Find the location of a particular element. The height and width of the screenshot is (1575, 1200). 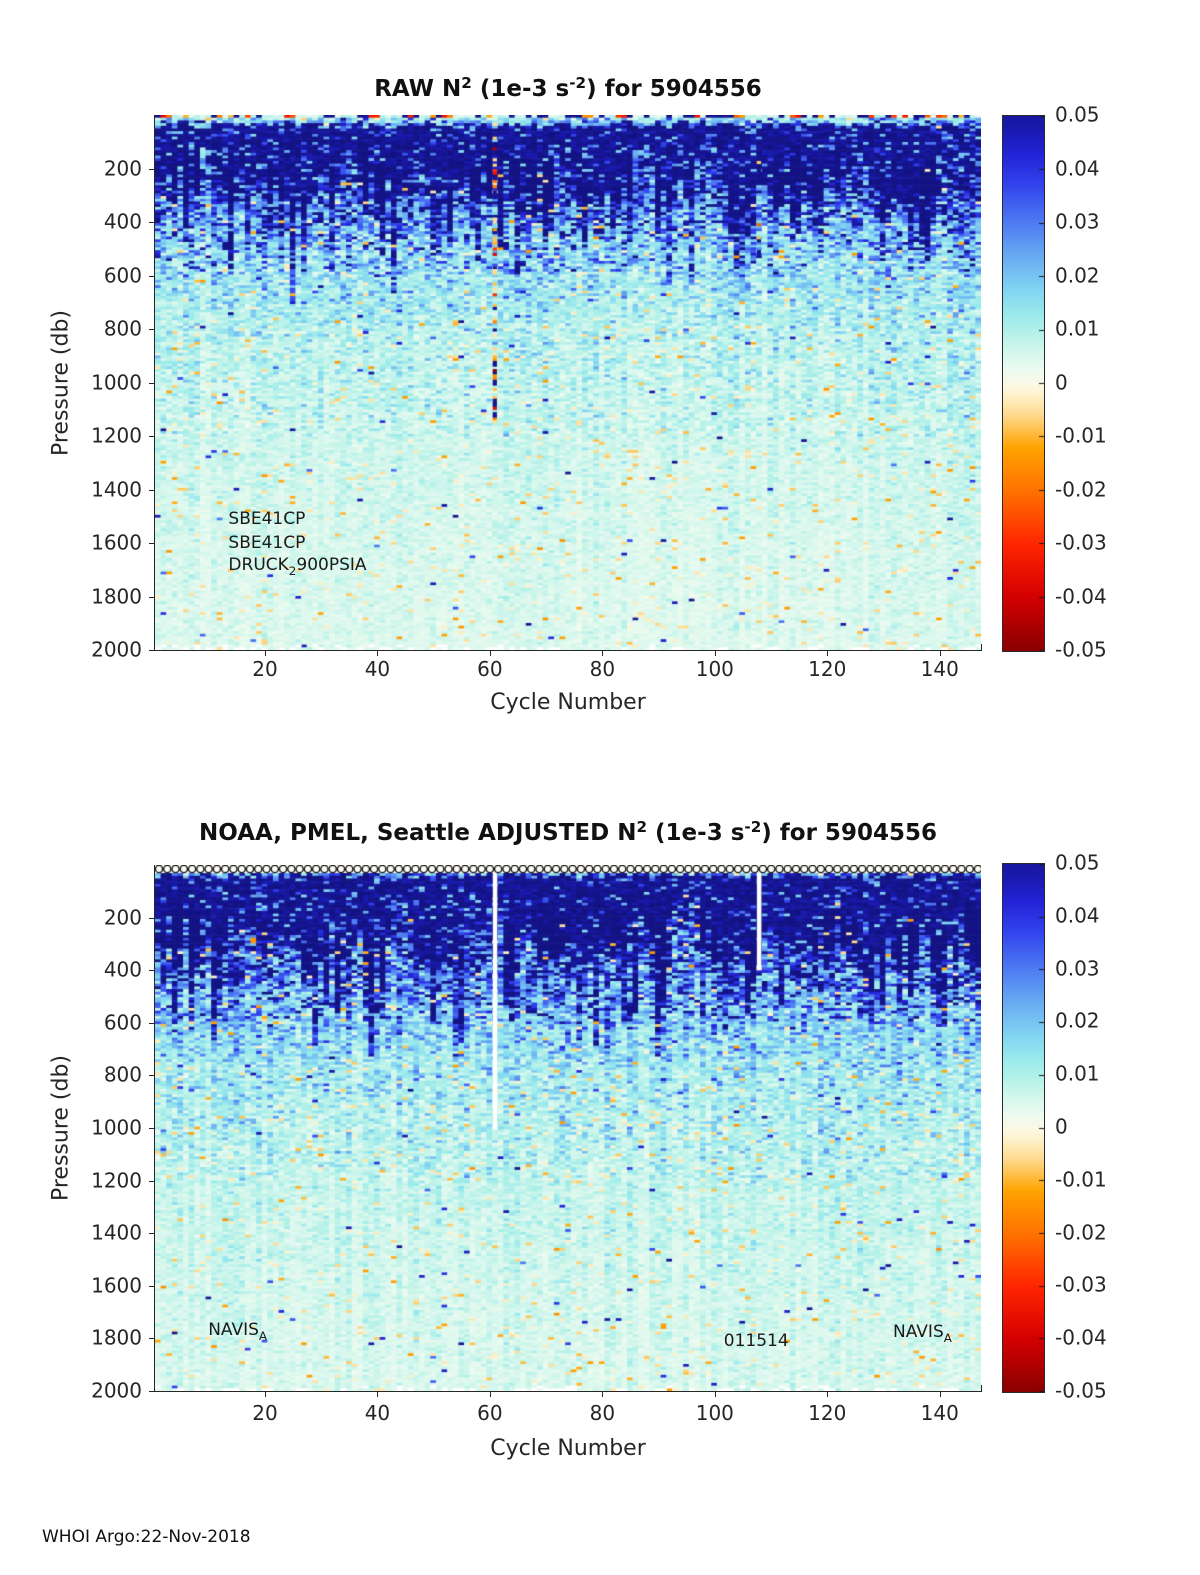

text-run: NOAA, PMEL, Seattle ADJUSTED N is located at coordinates (418, 833).